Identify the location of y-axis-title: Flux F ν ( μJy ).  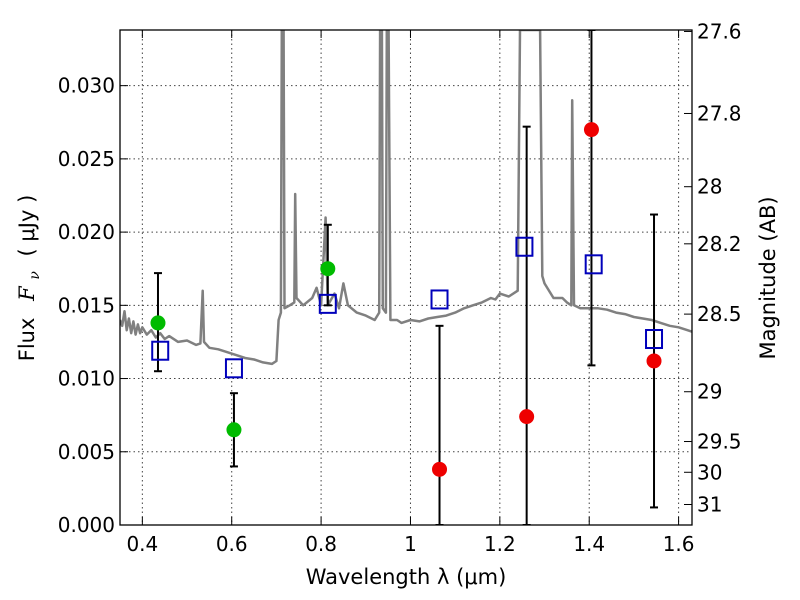
(29, 278).